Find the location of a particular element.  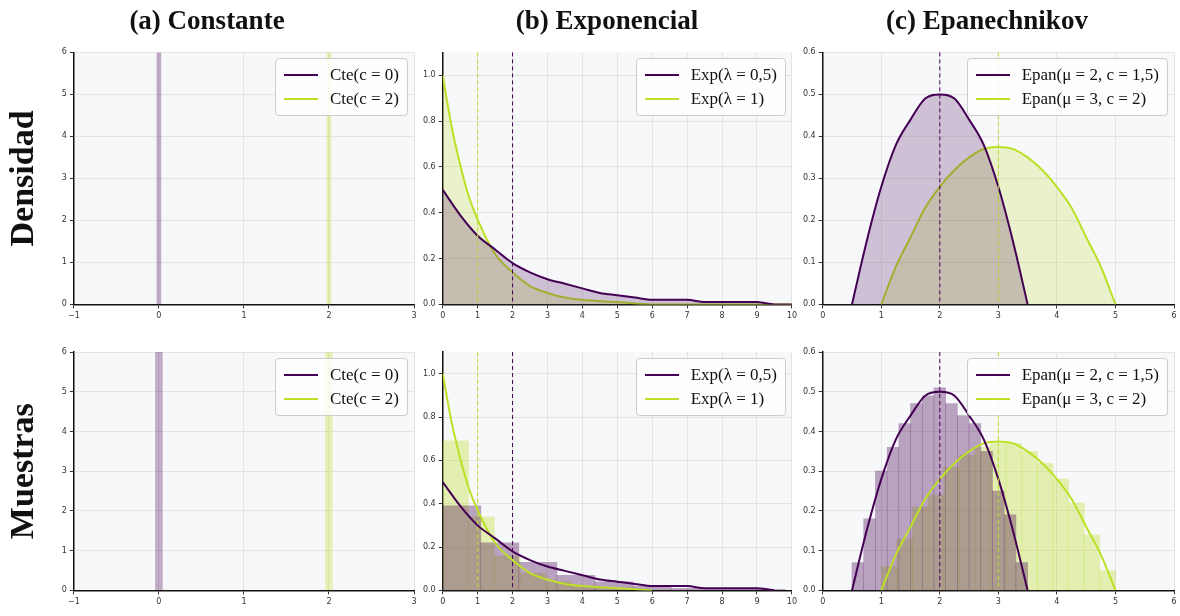

y-axis-title: Densidad is located at coordinates (22, 178).